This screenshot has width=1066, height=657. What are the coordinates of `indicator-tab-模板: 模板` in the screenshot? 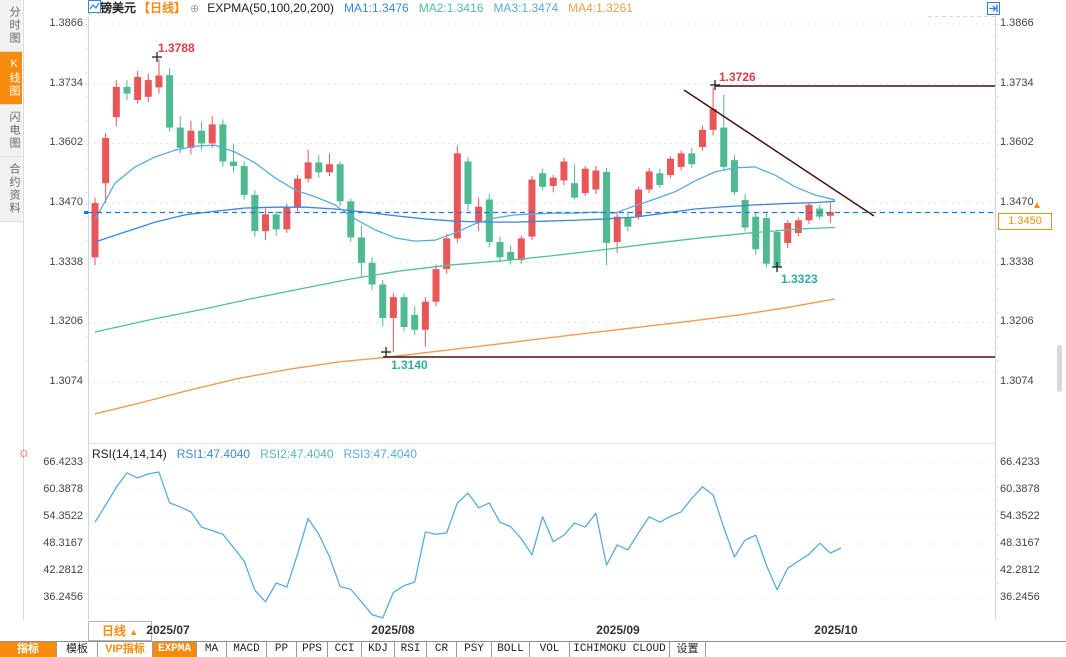 It's located at (77, 649).